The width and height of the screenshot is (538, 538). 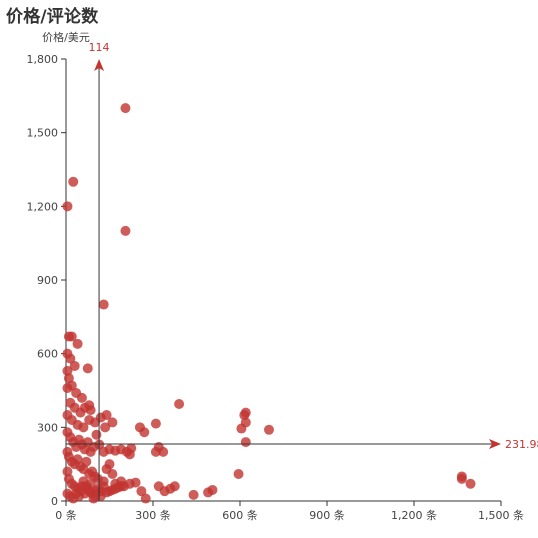 What do you see at coordinates (153, 515) in the screenshot?
I see `x-tick-label: 300 条` at bounding box center [153, 515].